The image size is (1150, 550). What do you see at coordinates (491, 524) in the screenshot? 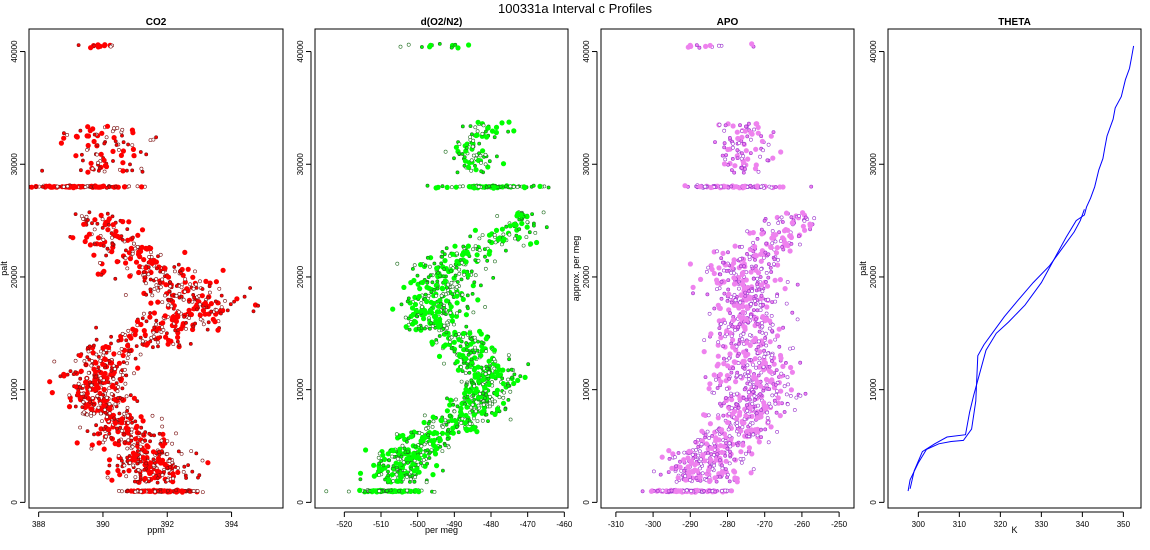
I see `x-tick-label: -480` at bounding box center [491, 524].